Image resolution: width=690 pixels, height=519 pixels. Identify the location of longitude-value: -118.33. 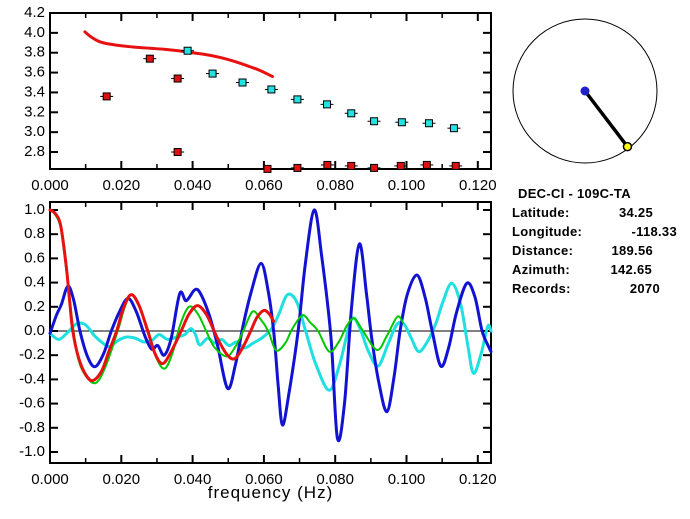
(654, 231).